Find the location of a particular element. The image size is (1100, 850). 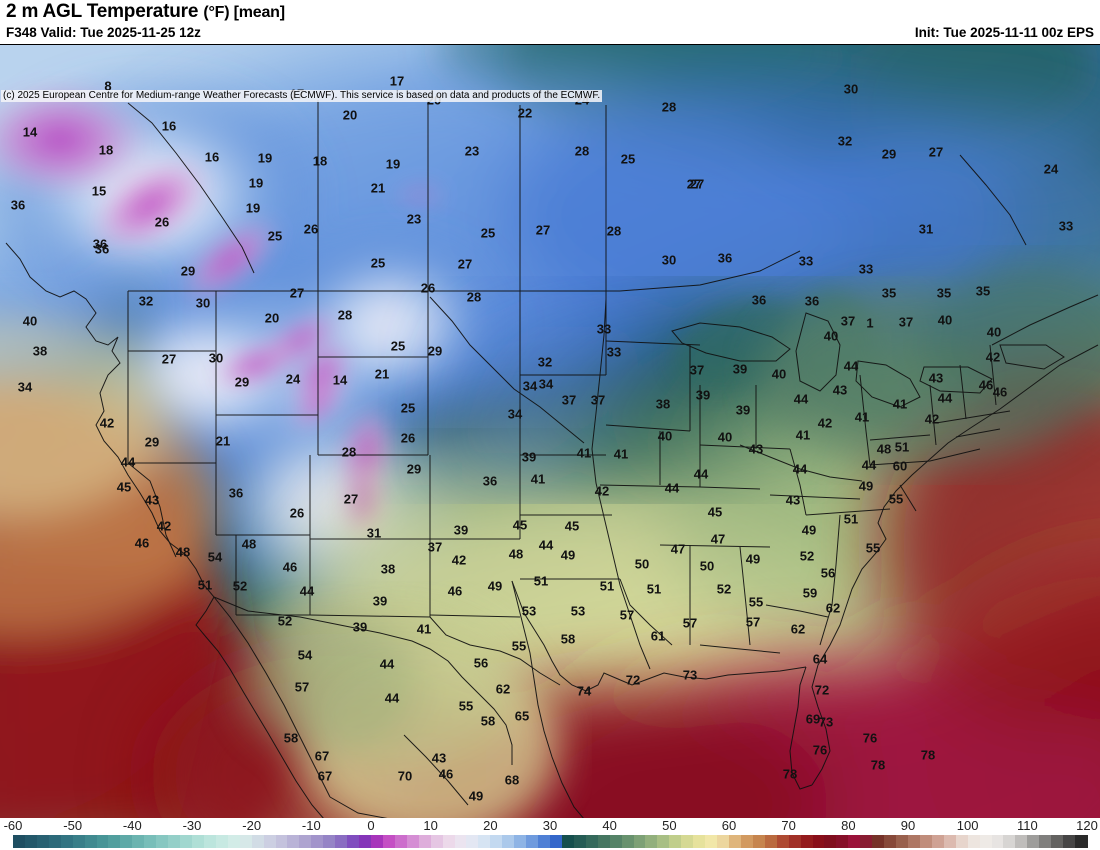

colorbar-tick: -30 is located at coordinates (192, 825).